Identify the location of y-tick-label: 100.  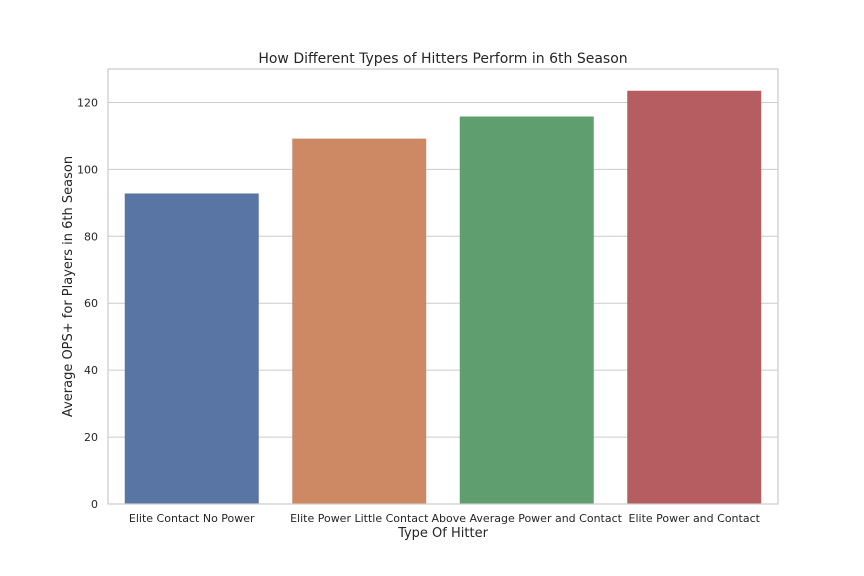
(87, 169).